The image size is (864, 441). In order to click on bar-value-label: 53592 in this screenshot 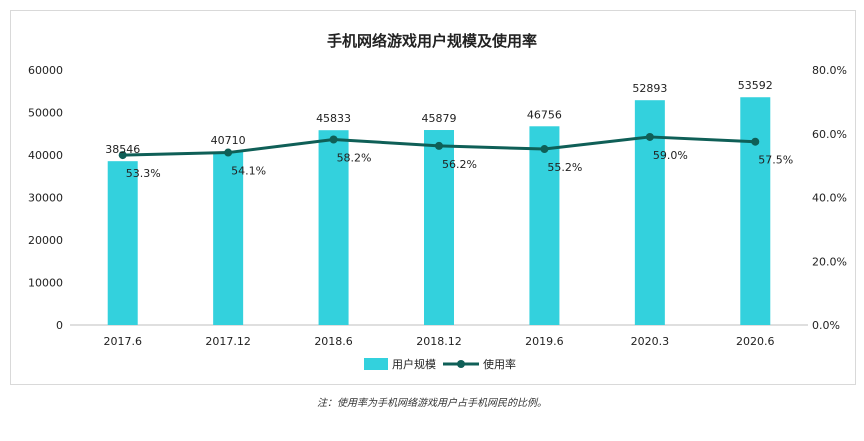, I will do `click(755, 85)`.